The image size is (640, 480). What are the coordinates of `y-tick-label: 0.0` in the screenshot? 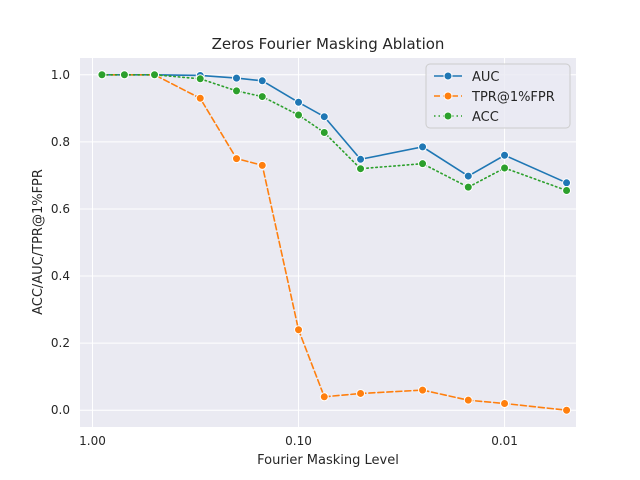 It's located at (60, 410).